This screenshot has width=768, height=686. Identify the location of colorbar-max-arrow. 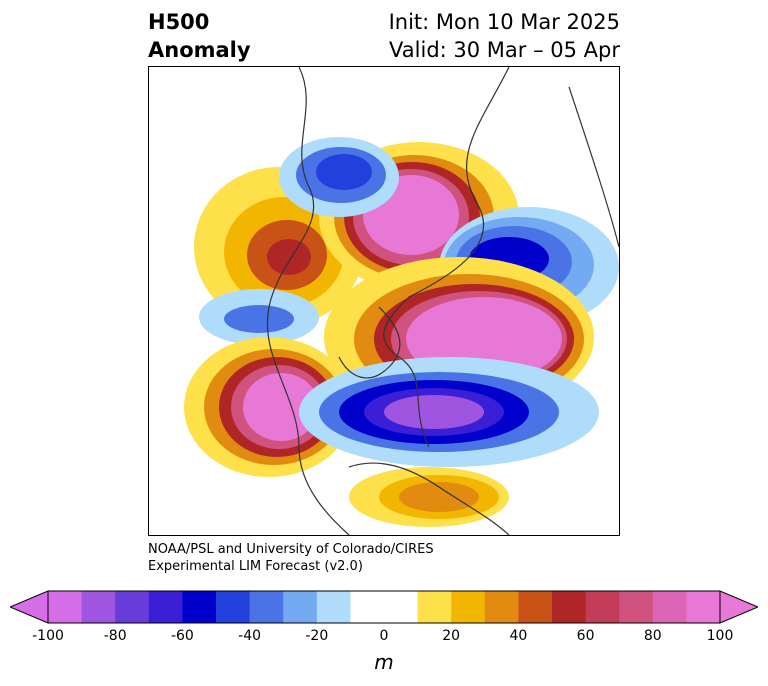
(738, 607).